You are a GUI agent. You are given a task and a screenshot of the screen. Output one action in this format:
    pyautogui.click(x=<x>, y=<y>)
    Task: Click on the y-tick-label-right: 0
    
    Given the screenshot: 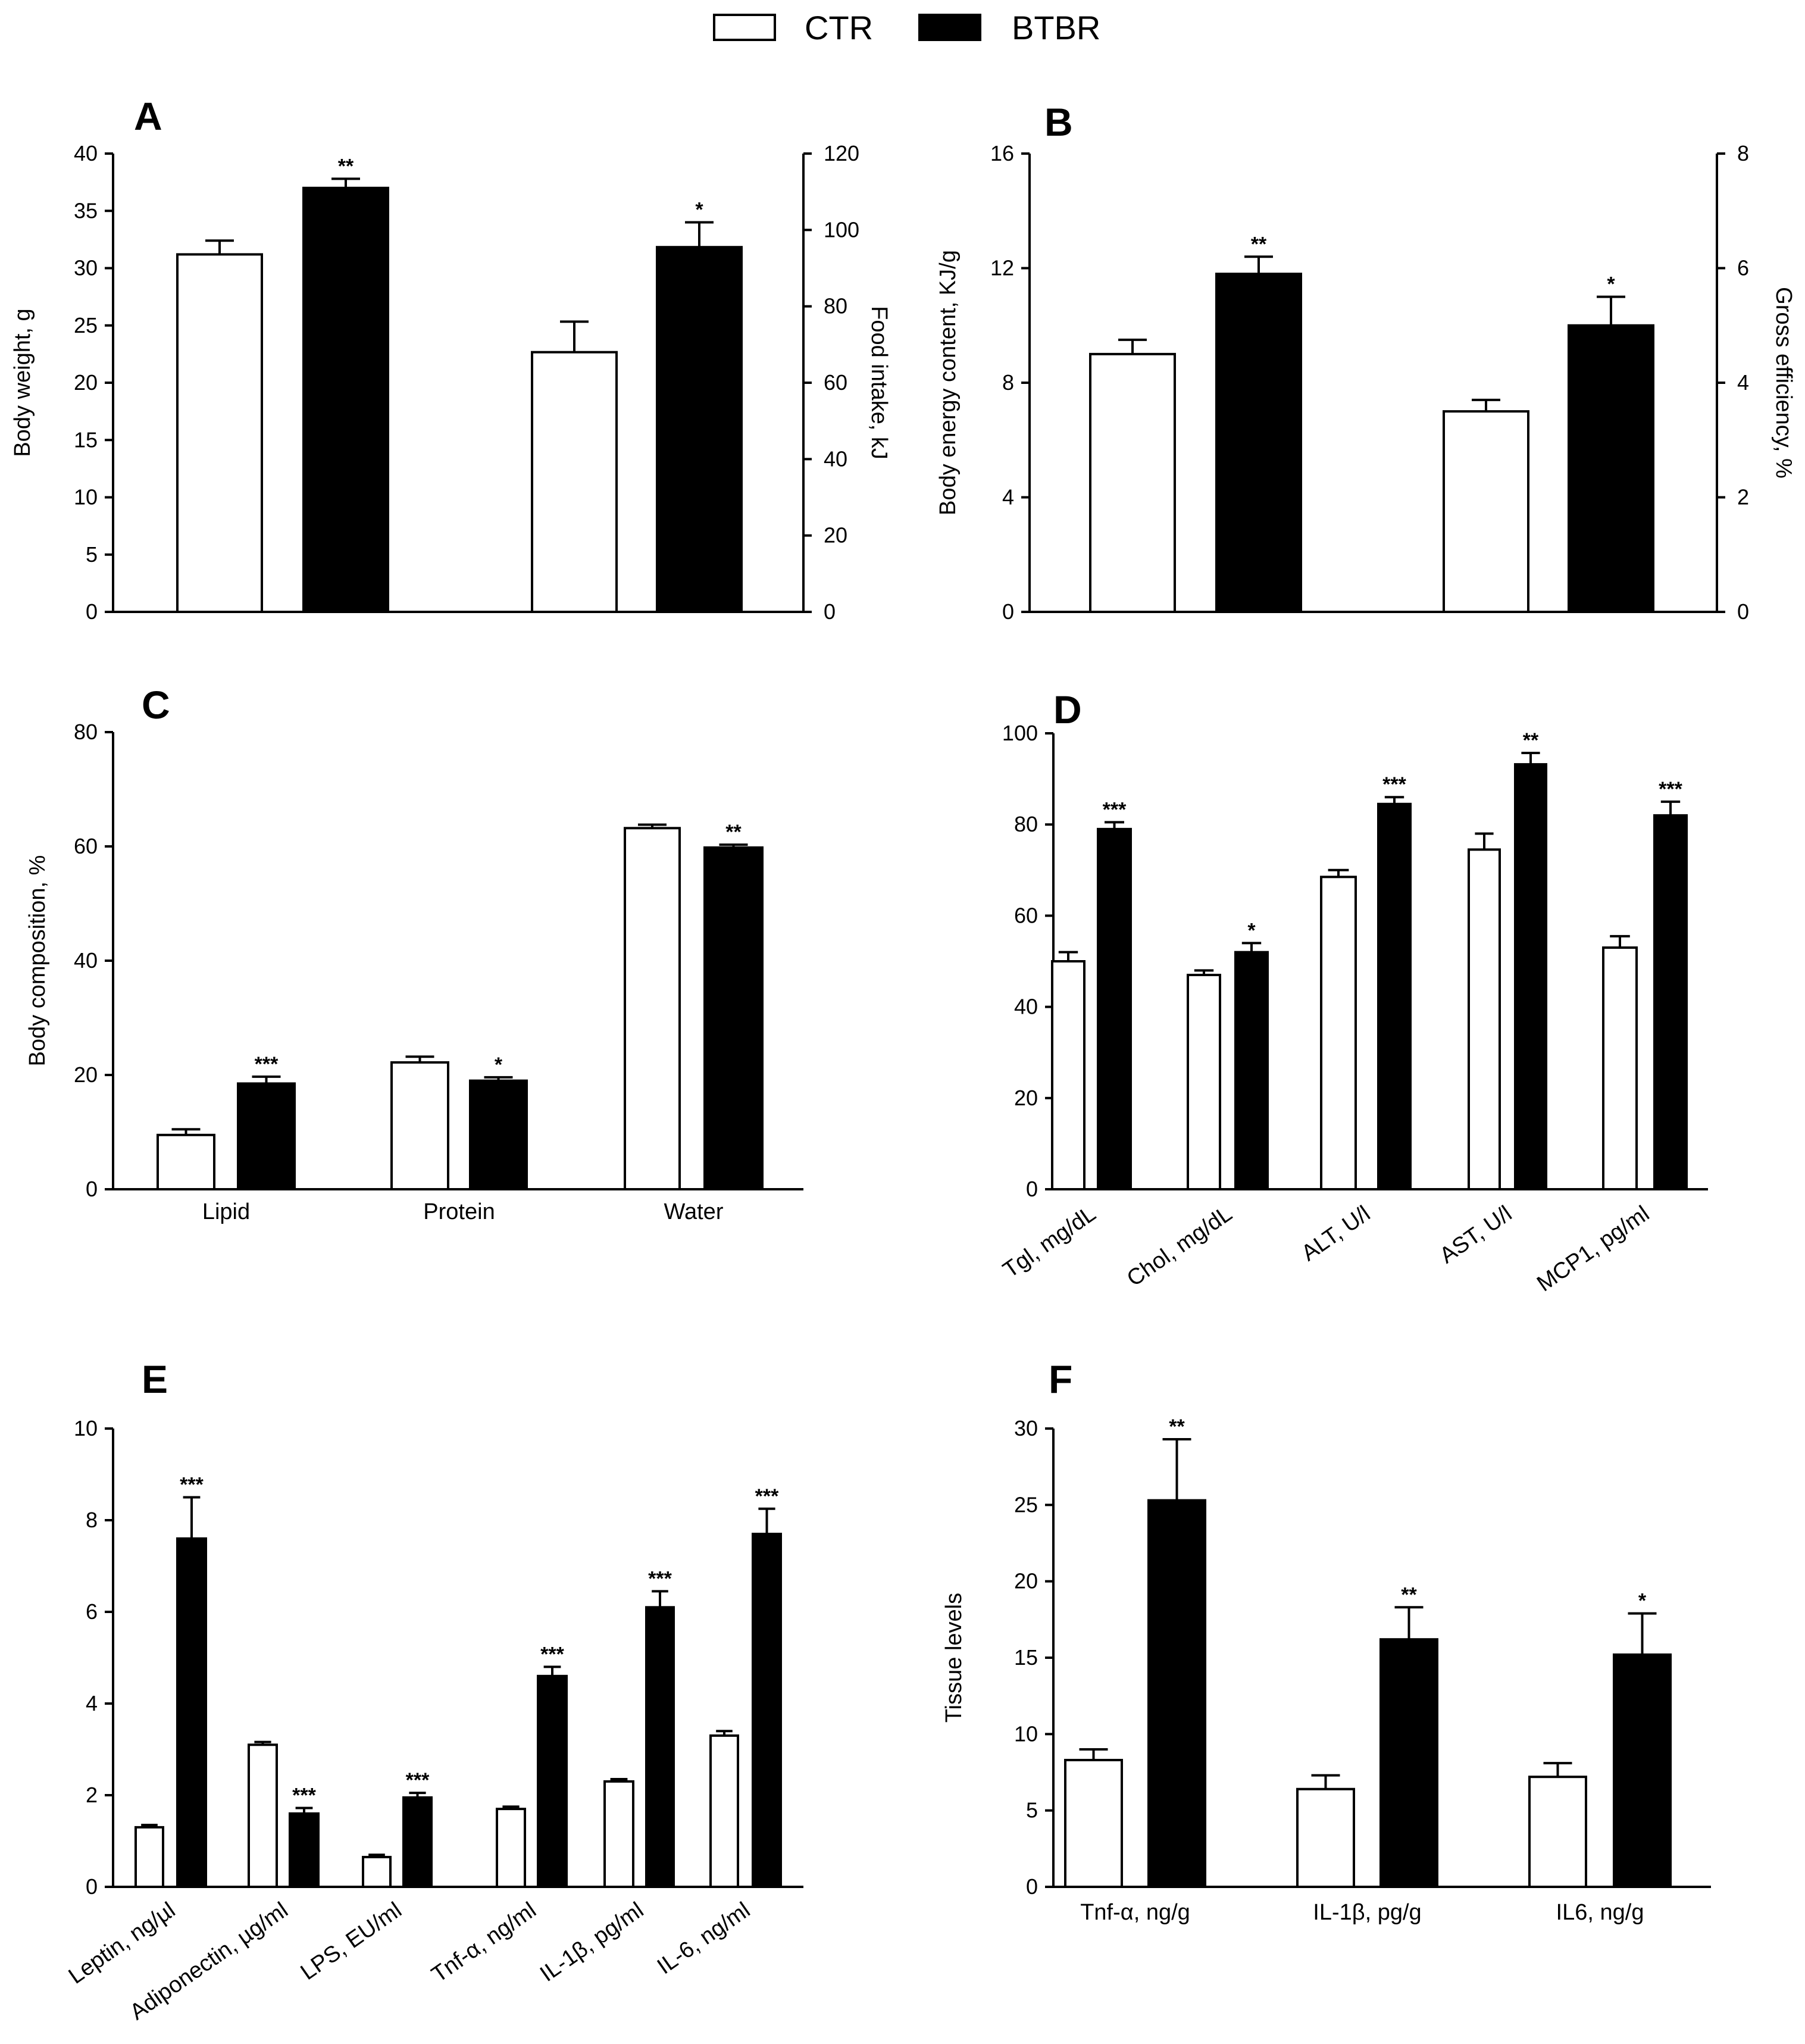 What is the action you would take?
    pyautogui.click(x=1743, y=611)
    